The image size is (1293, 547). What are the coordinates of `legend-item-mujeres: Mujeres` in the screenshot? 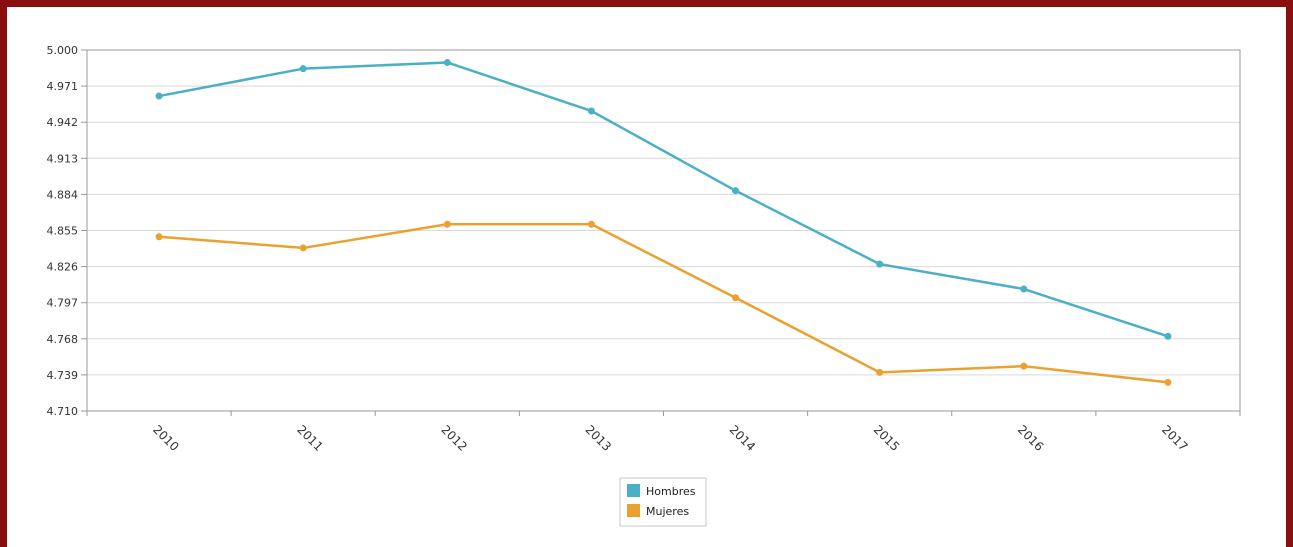 It's located at (658, 511).